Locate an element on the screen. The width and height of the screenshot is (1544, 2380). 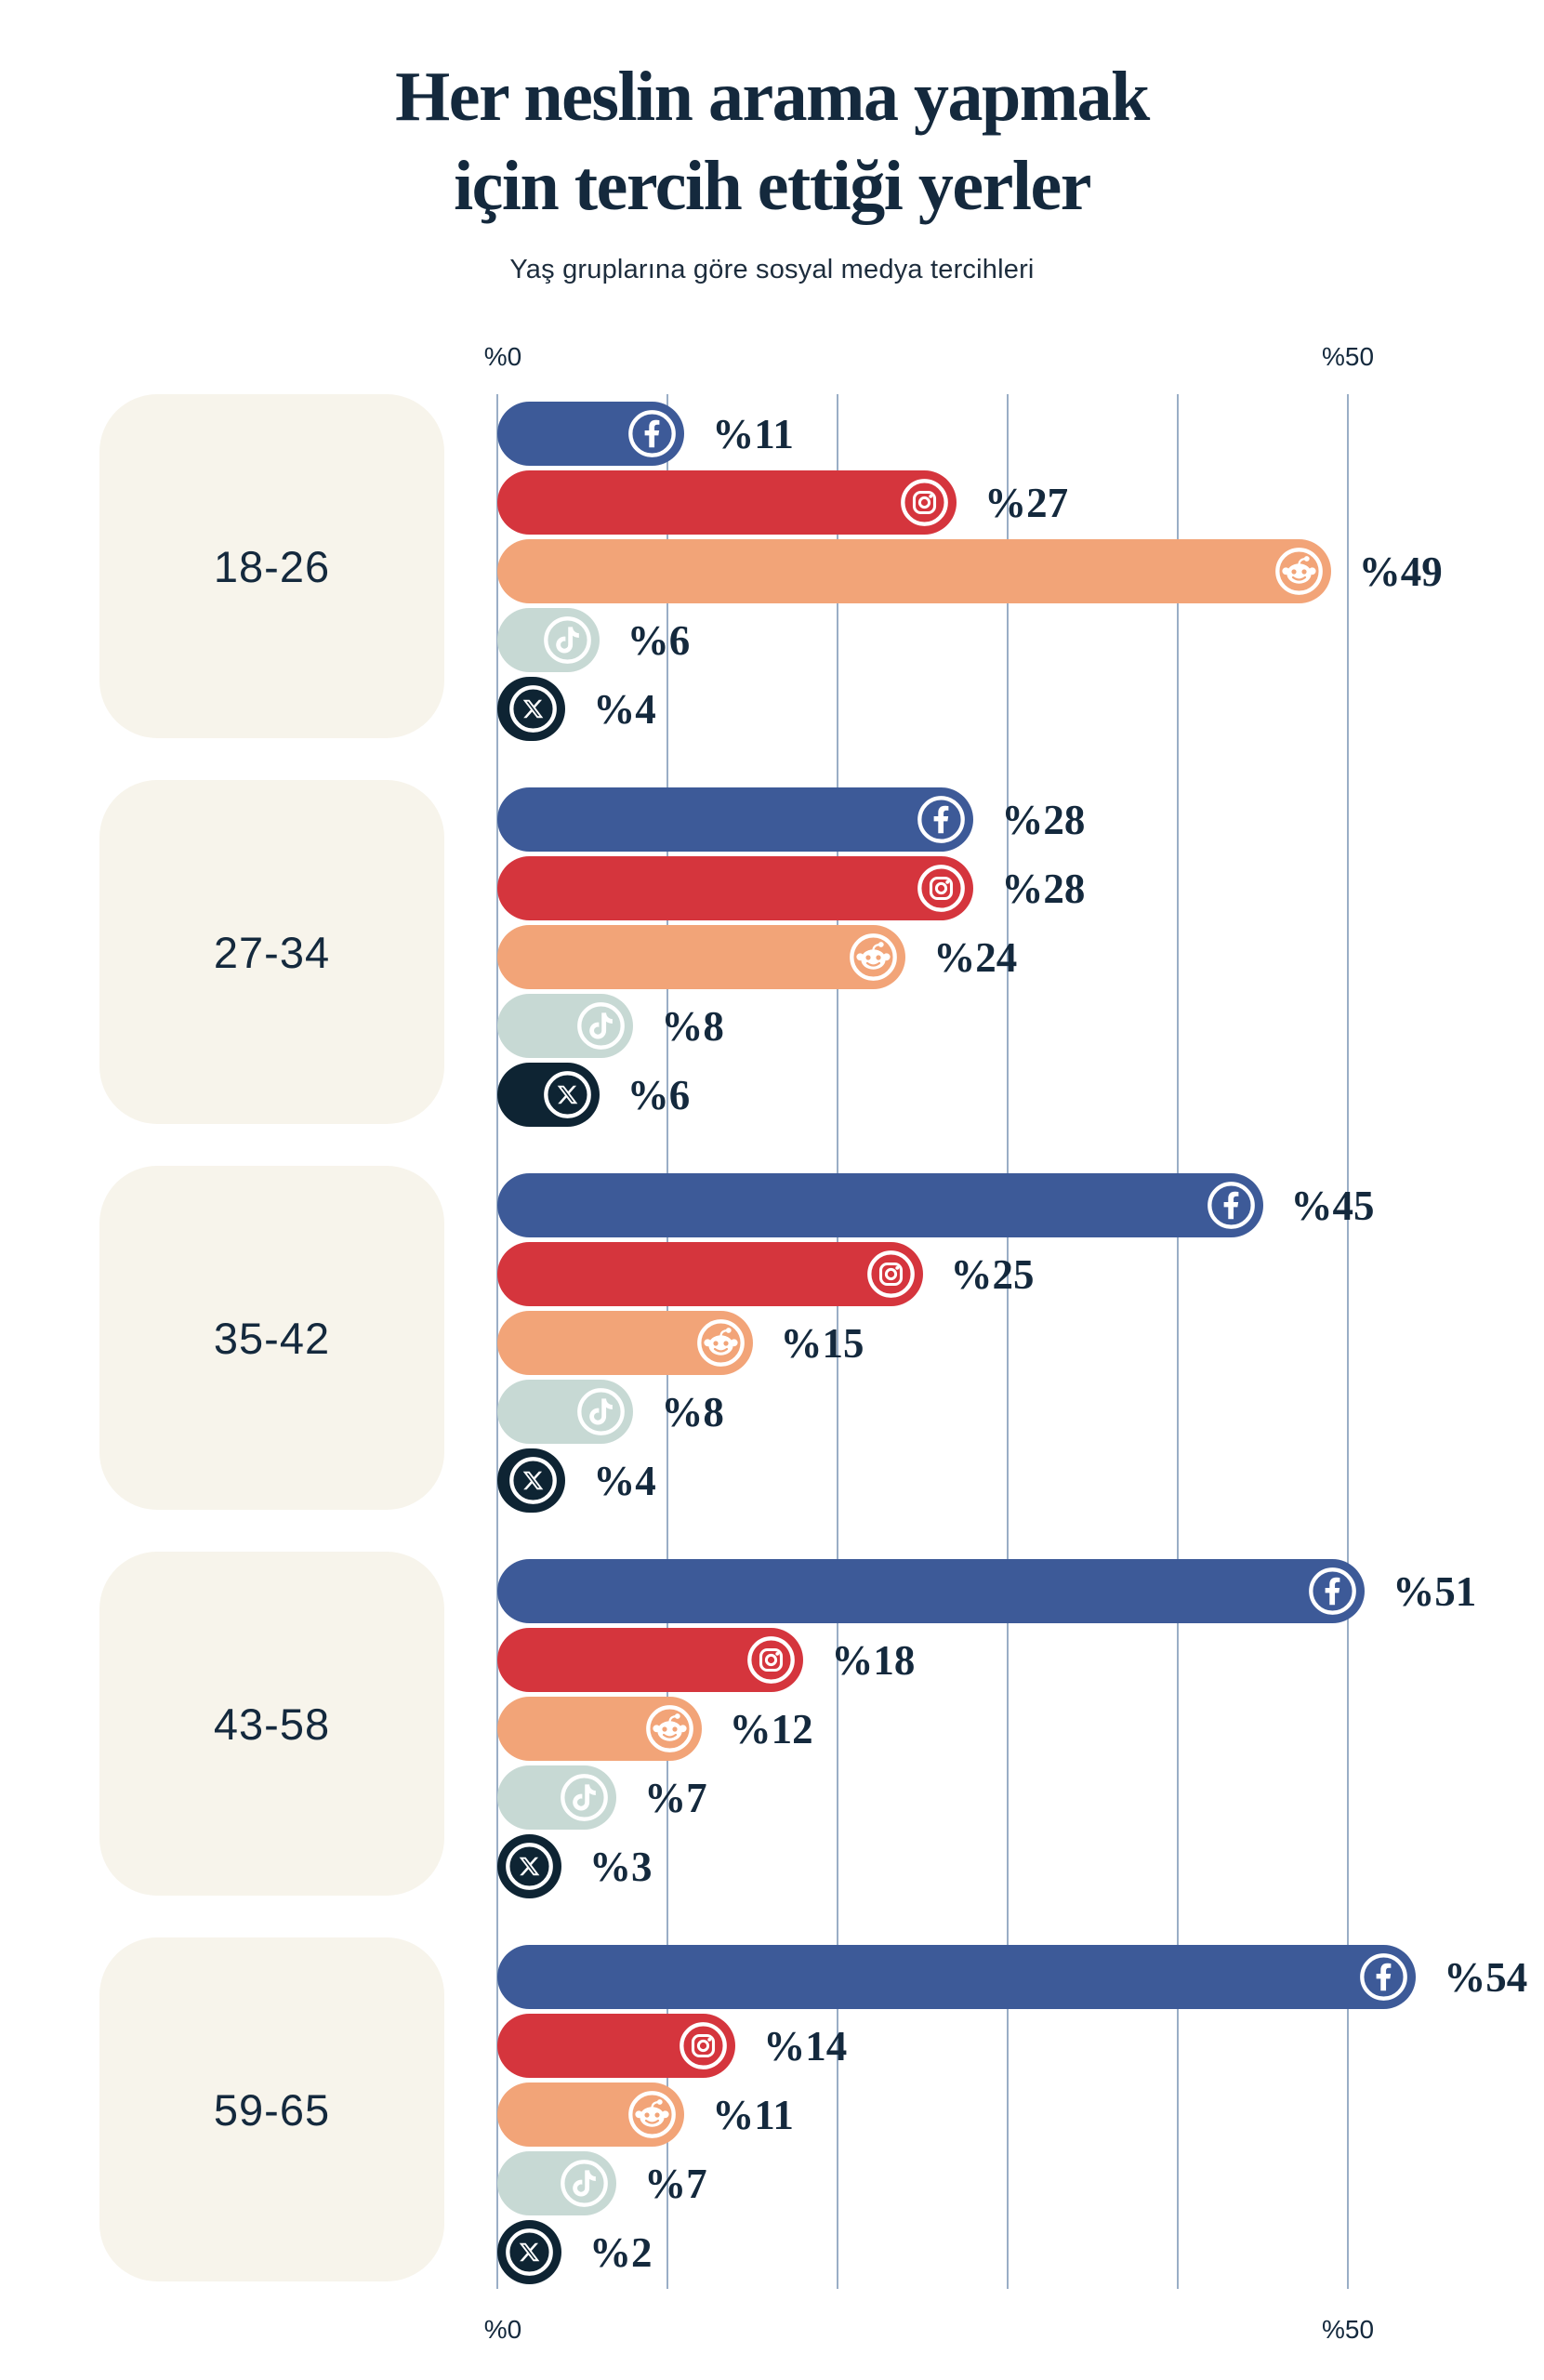
age-group-card: 18-26 is located at coordinates (272, 566).